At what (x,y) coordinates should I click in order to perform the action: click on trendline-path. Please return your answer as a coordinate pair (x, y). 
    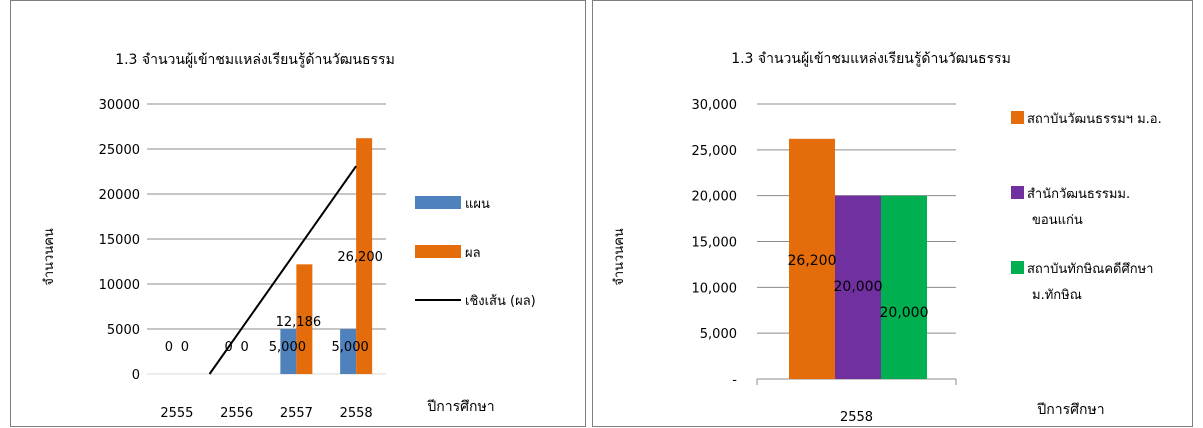
    Looking at the image, I should click on (282, 270).